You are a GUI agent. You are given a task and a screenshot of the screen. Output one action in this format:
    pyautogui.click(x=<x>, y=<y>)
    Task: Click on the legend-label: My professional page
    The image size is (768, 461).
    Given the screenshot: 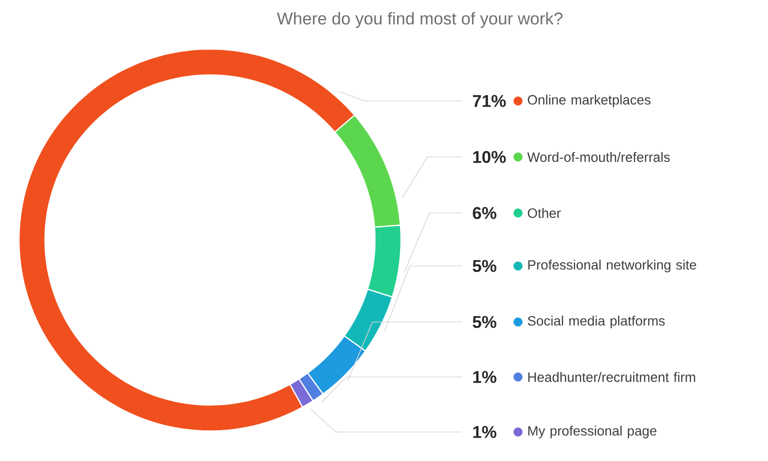 What is the action you would take?
    pyautogui.click(x=592, y=432)
    